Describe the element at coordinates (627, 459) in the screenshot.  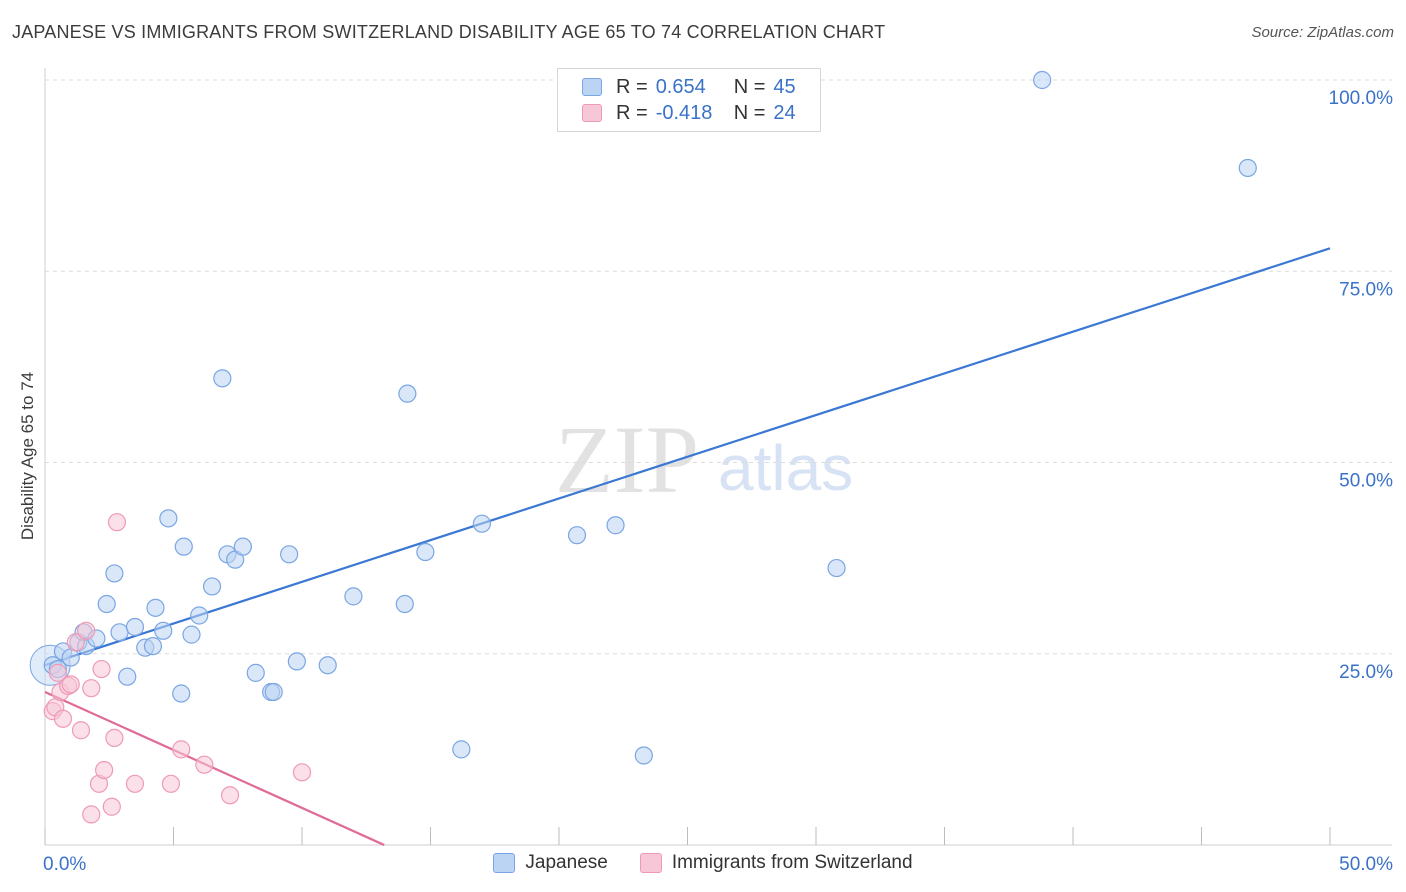
I see `watermark-zip: ZIP` at that location.